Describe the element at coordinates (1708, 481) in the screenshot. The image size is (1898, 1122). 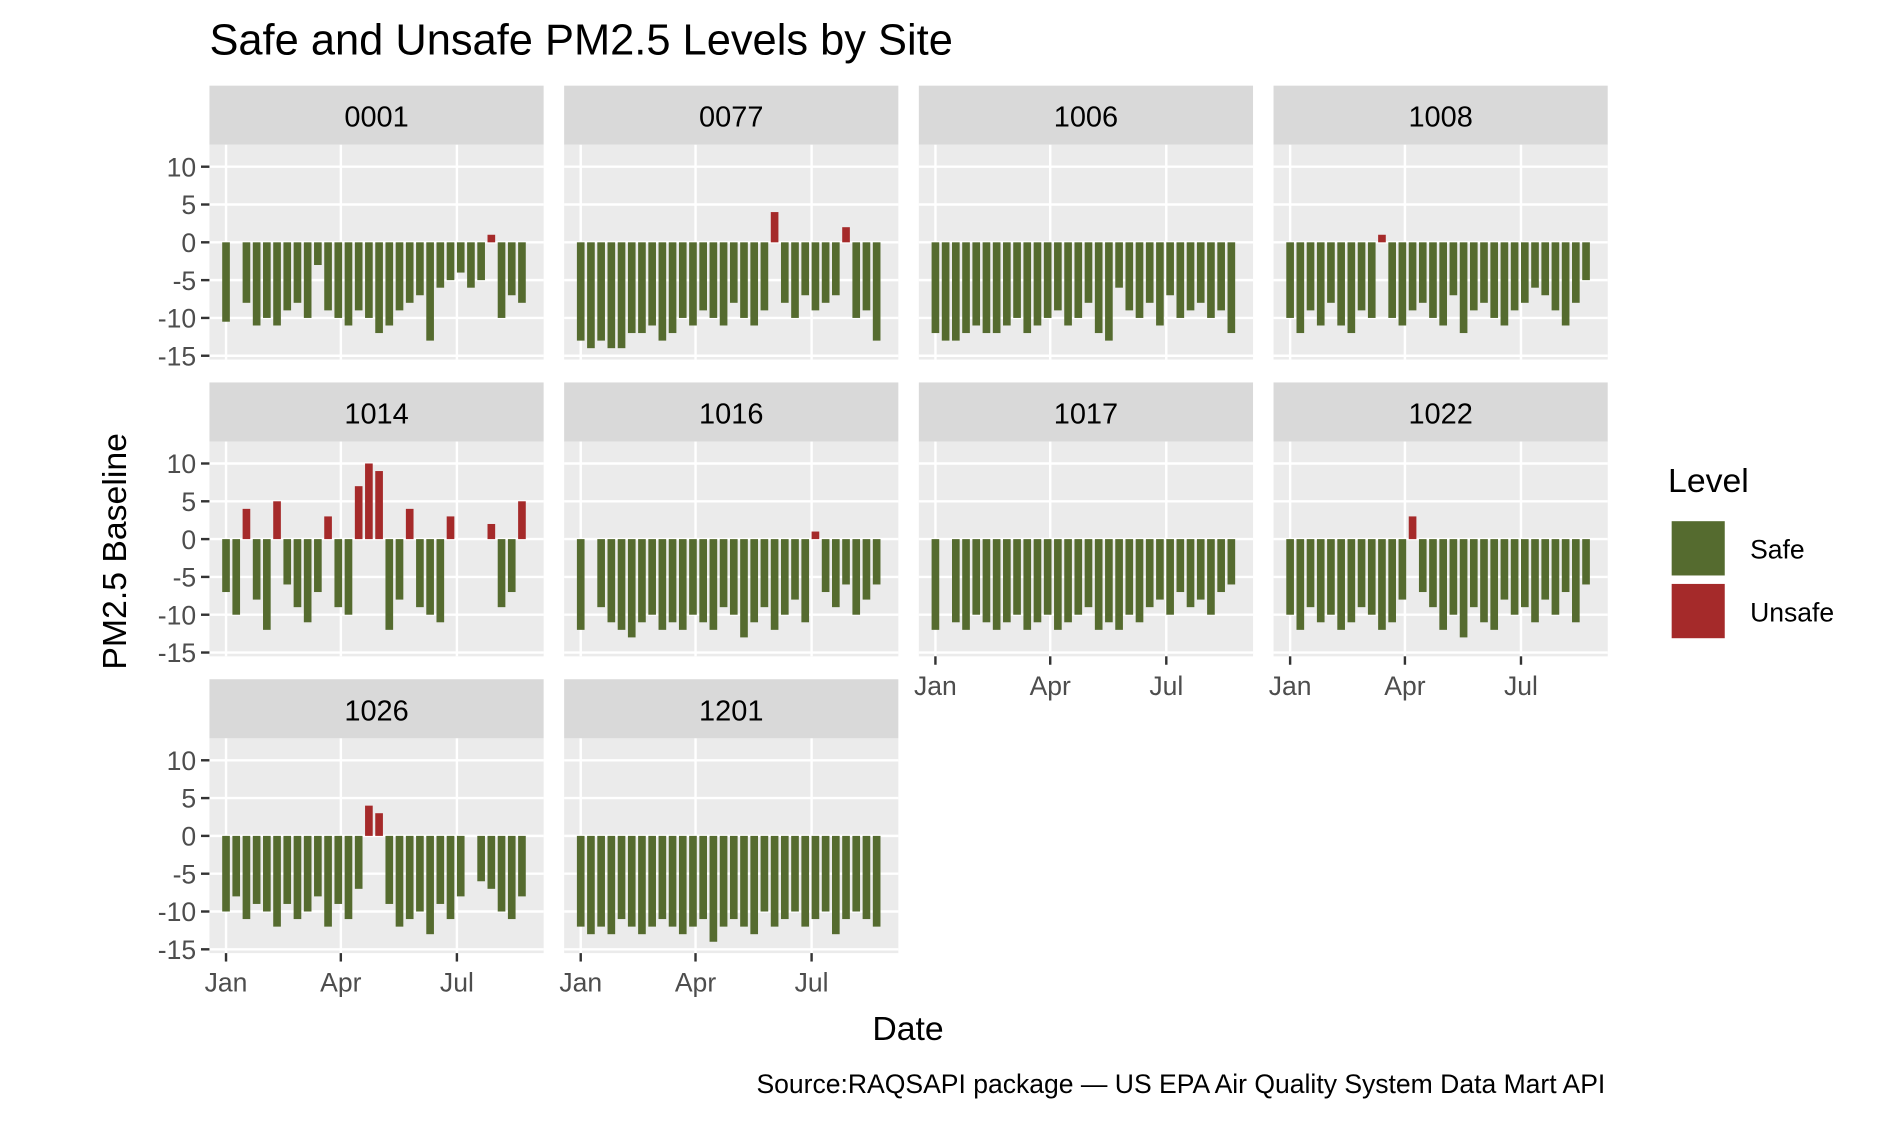
I see `legend-title: Level` at that location.